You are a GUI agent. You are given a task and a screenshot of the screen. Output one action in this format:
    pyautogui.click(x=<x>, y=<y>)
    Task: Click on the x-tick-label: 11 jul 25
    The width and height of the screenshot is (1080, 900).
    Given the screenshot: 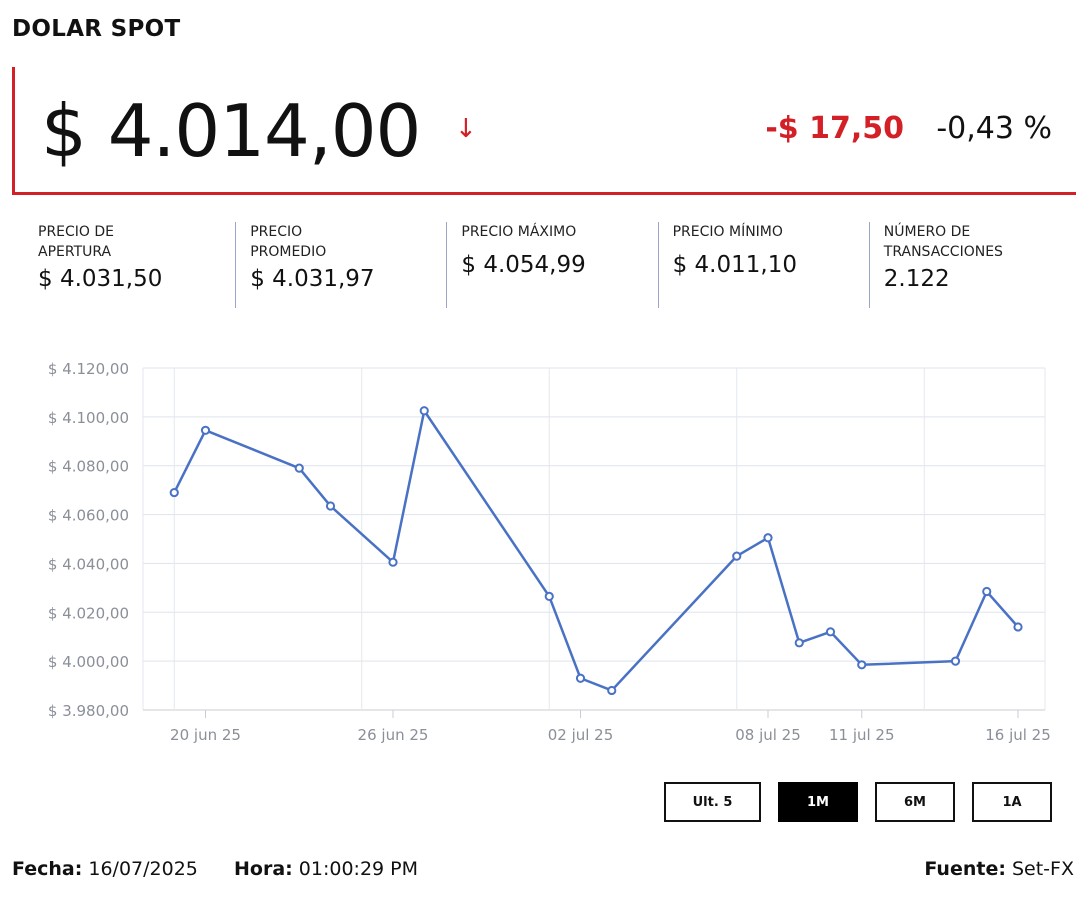 What is the action you would take?
    pyautogui.click(x=862, y=735)
    